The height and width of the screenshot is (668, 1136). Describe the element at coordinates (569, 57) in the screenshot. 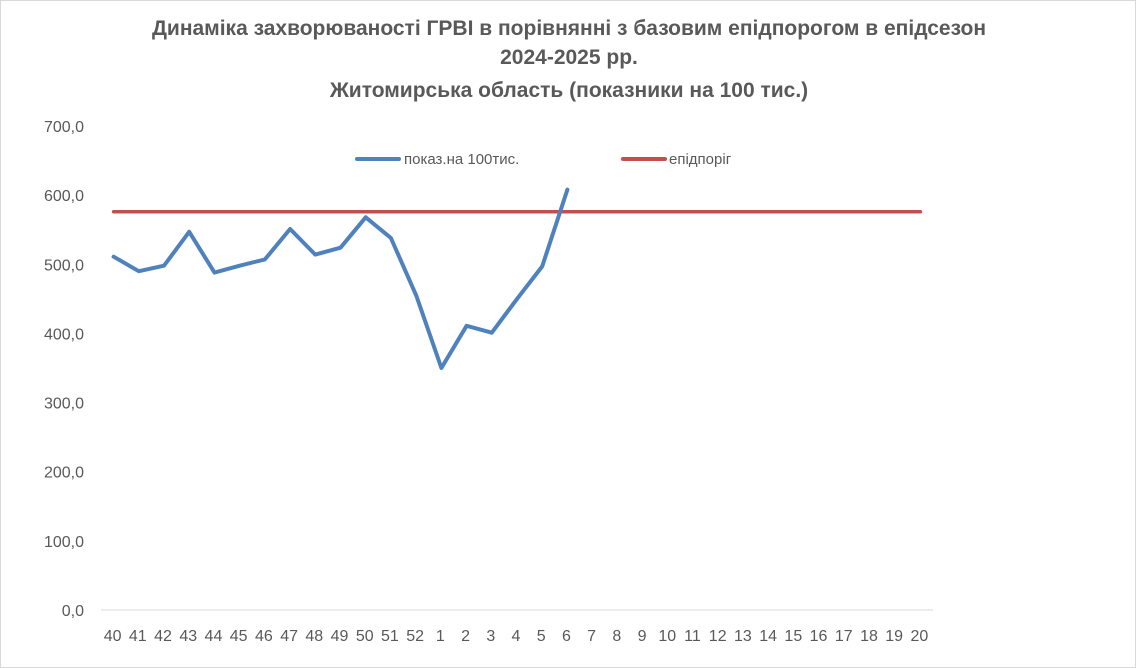

I see `chart-title-line-2: 2024-2025 рр.` at that location.